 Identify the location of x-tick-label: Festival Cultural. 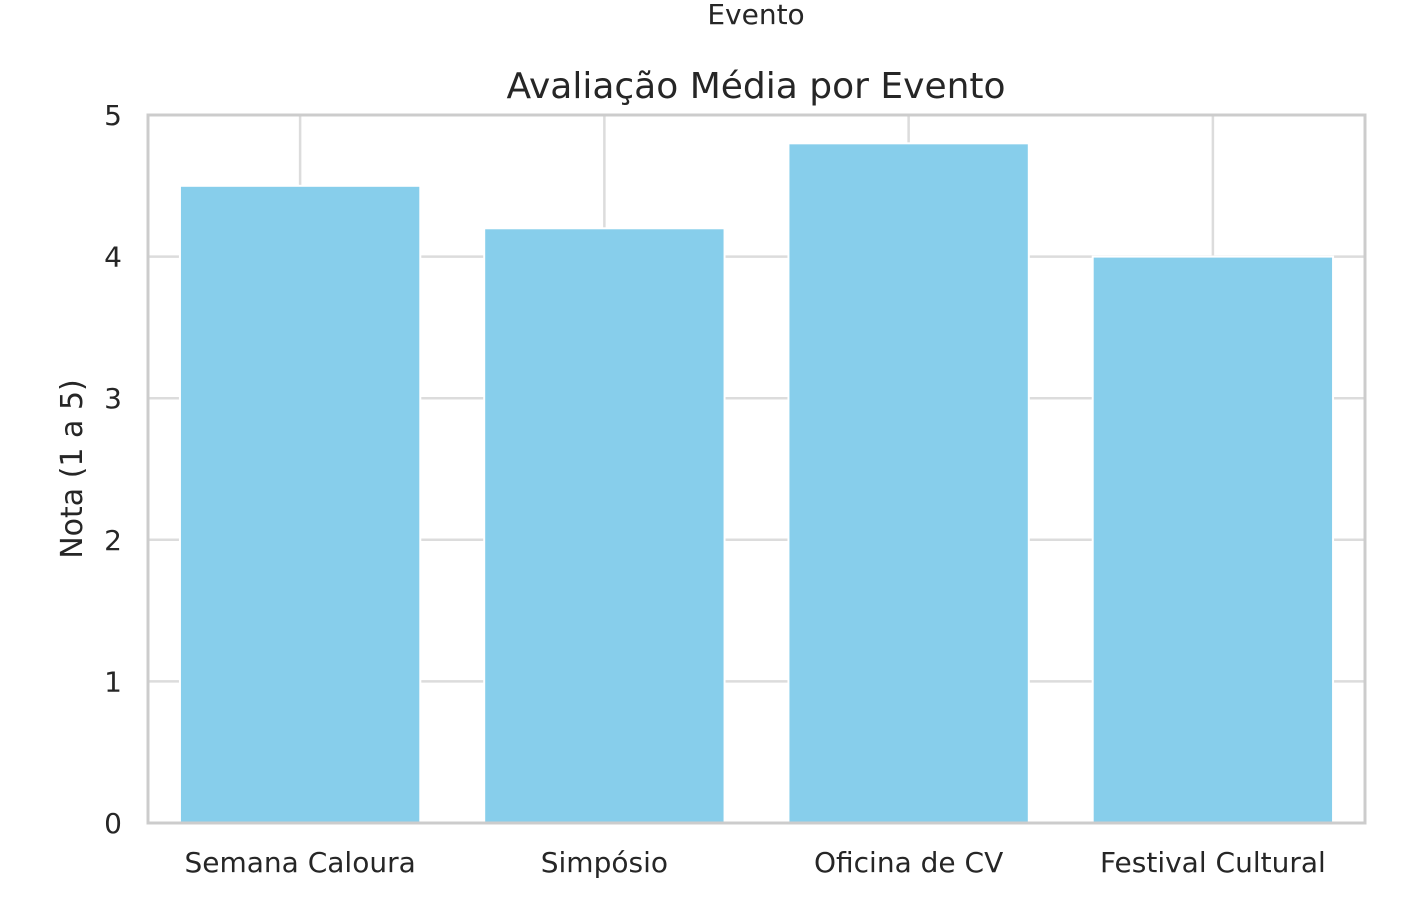
(1213, 862).